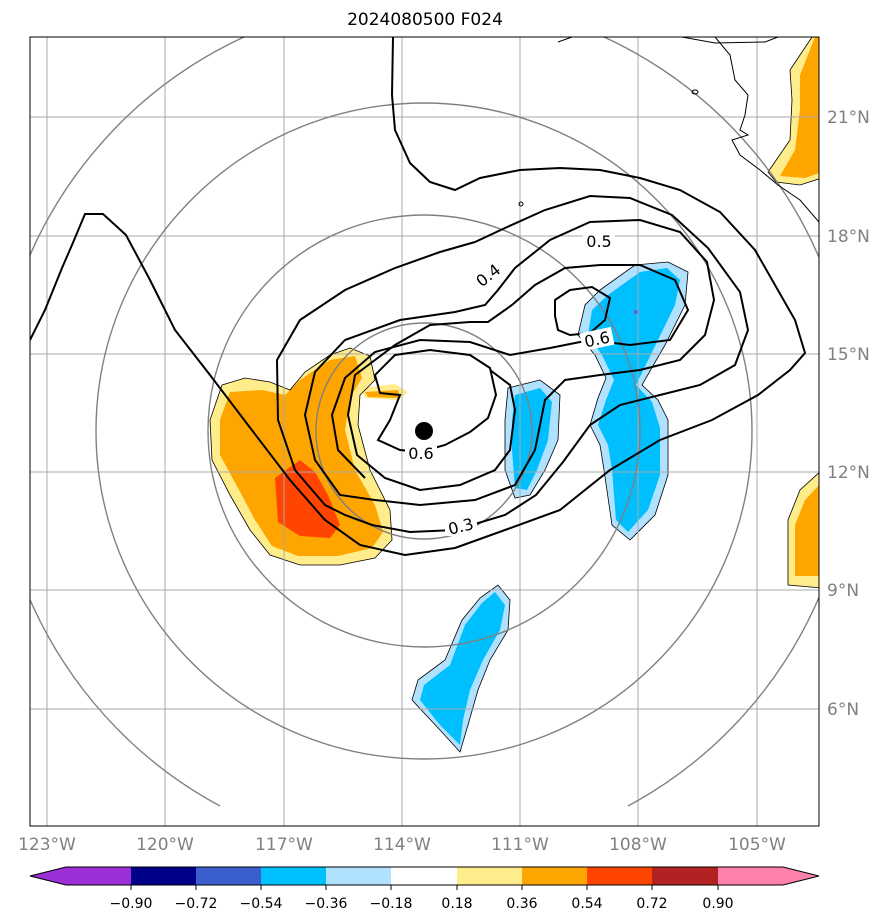 The image size is (890, 924). Describe the element at coordinates (586, 904) in the screenshot. I see `colorbar-tick: 0.54` at that location.